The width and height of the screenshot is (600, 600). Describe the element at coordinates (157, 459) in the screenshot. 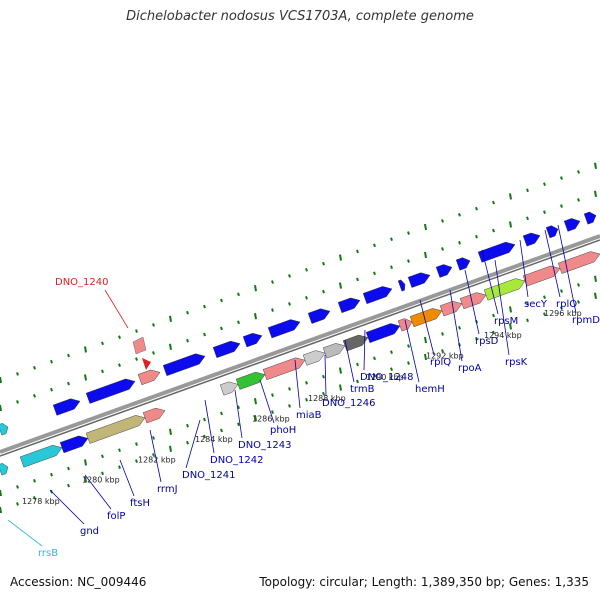

I see `kbp-label: 1282 kbp` at that location.